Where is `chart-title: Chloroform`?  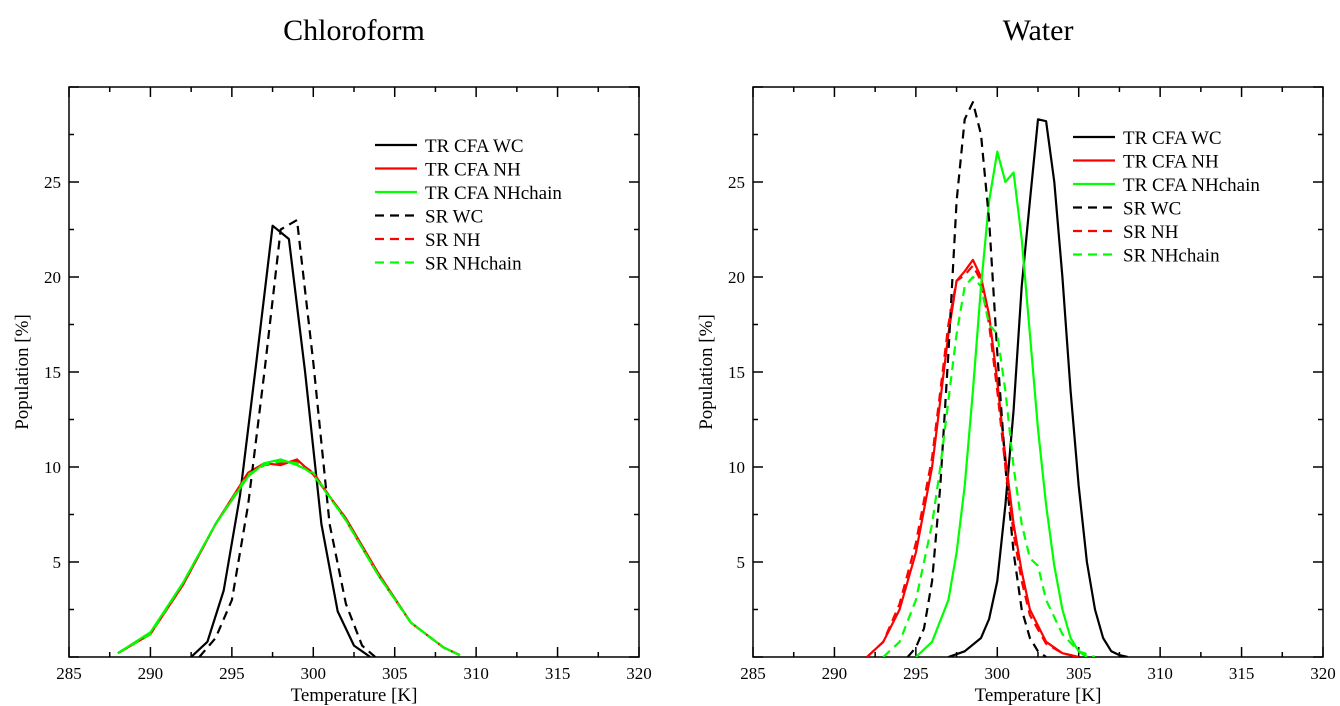 chart-title: Chloroform is located at coordinates (354, 30).